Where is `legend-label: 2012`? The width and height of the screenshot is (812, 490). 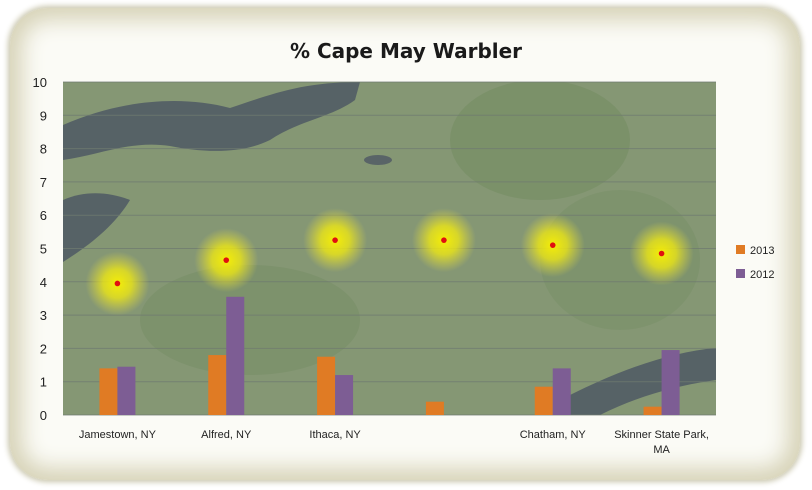 legend-label: 2012 is located at coordinates (762, 275).